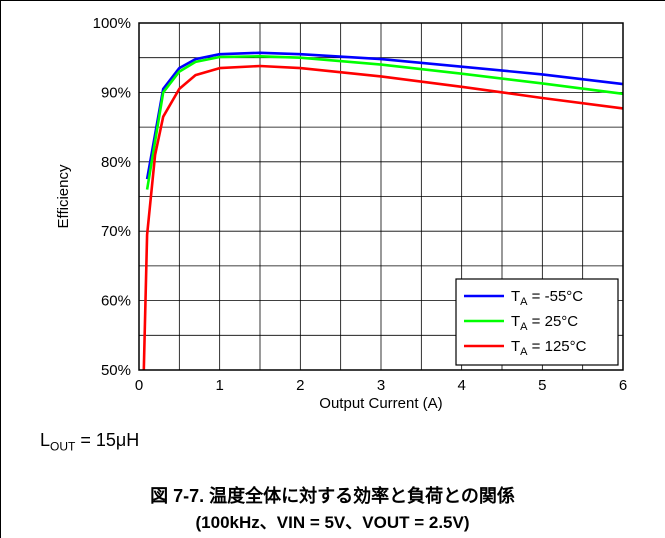  Describe the element at coordinates (116, 162) in the screenshot. I see `y-tick-label: 80%` at that location.